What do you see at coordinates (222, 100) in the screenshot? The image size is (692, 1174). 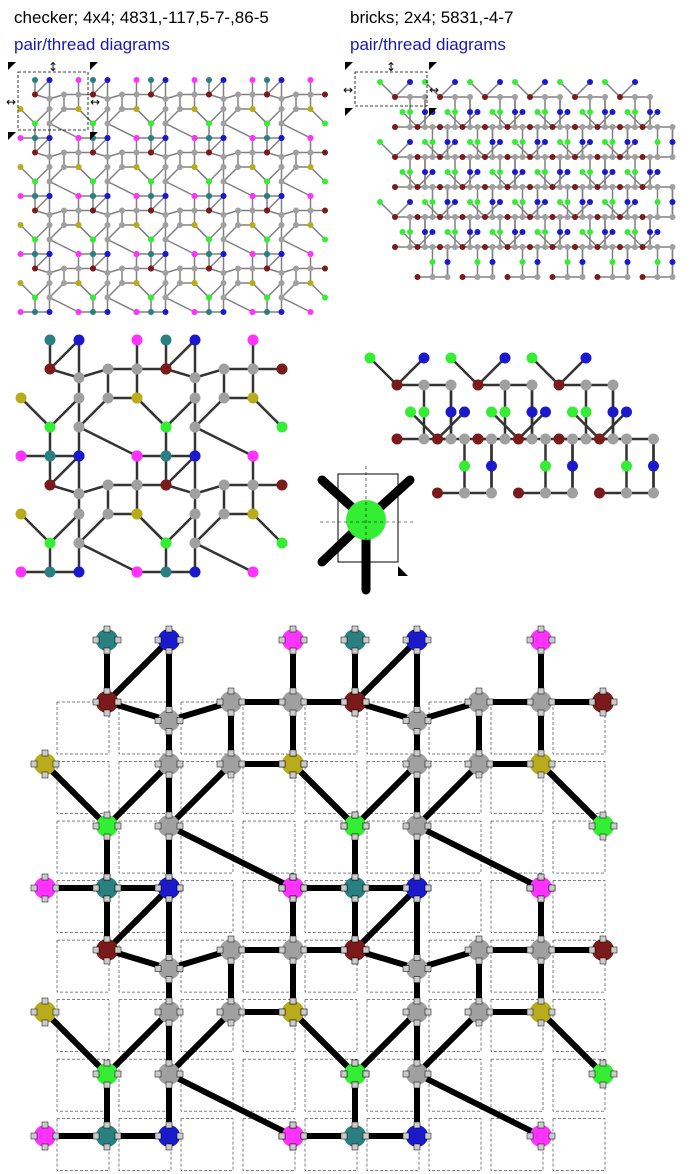 I see `resize-handles: ↕ ↔ ↔ ↕ ↔ ↔` at bounding box center [222, 100].